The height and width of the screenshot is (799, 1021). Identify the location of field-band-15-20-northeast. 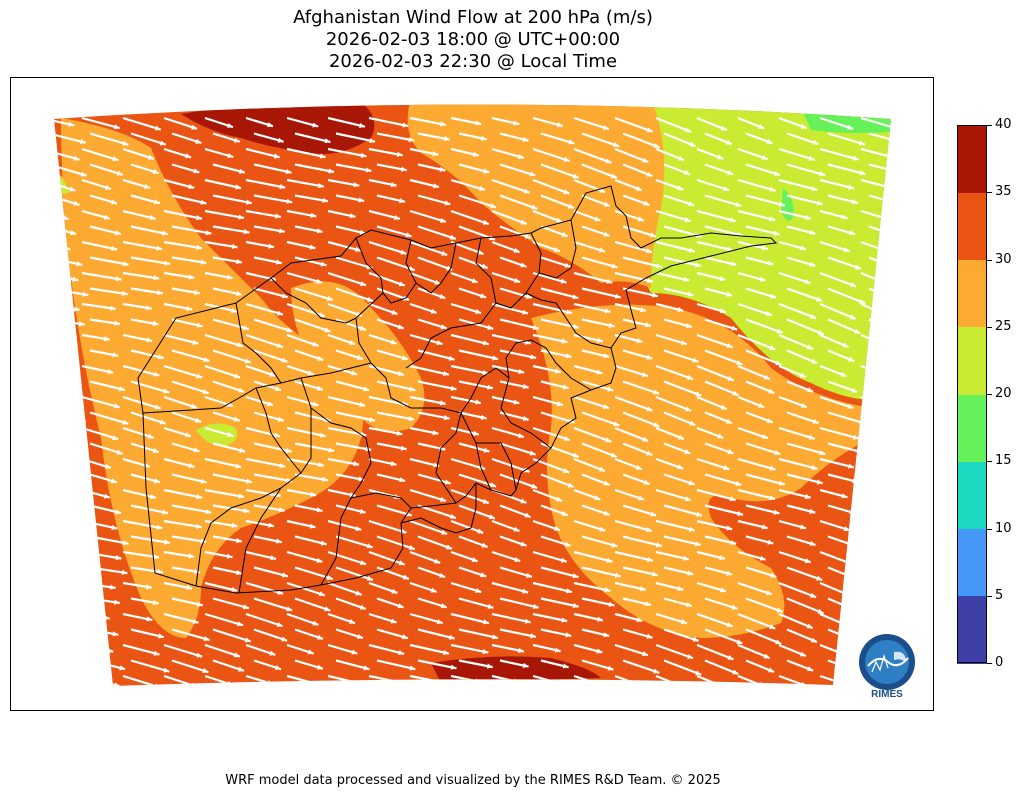
(846, 120).